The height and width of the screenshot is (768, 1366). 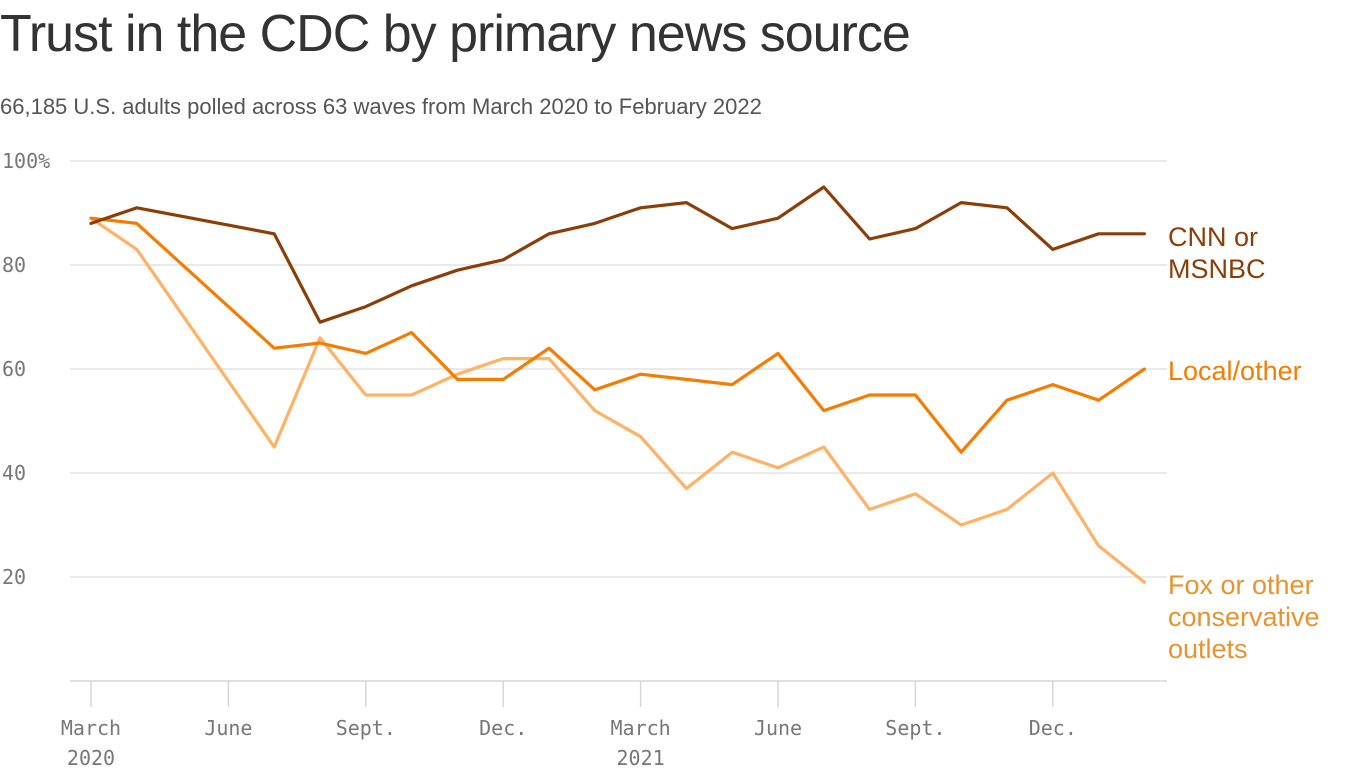 What do you see at coordinates (91, 757) in the screenshot?
I see `x-tick-year-label: 2020` at bounding box center [91, 757].